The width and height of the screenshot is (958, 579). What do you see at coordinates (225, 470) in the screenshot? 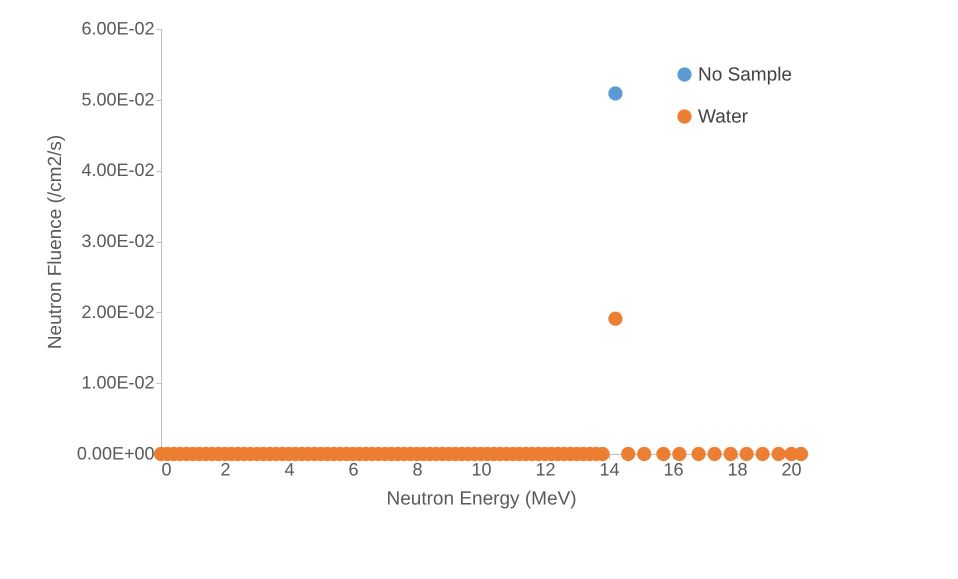
I see `x-tick-label: 2` at bounding box center [225, 470].